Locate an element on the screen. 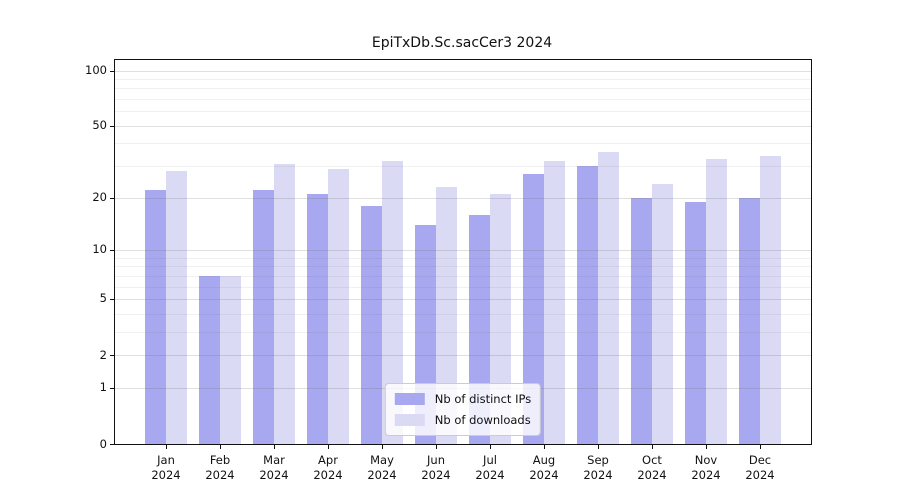  bar-downloads-apr-2024 is located at coordinates (338, 306).